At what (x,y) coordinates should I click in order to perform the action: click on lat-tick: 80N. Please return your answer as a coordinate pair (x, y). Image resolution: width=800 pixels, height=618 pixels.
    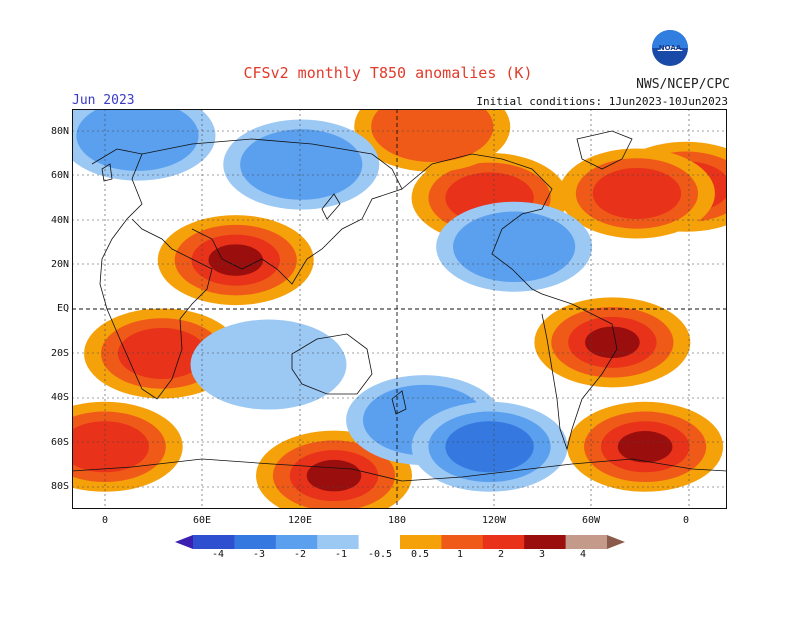
    Looking at the image, I should click on (59, 131).